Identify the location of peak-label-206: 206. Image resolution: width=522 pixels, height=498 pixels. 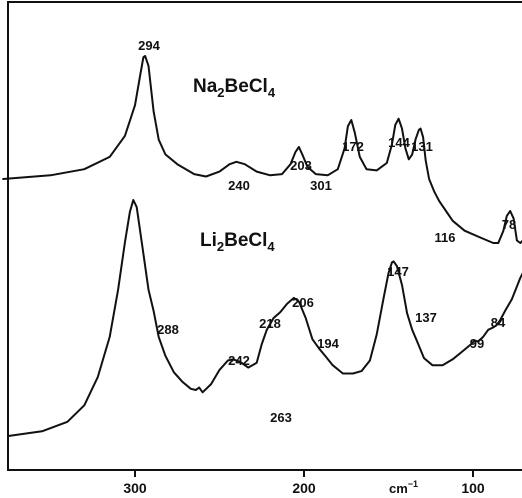
(303, 302).